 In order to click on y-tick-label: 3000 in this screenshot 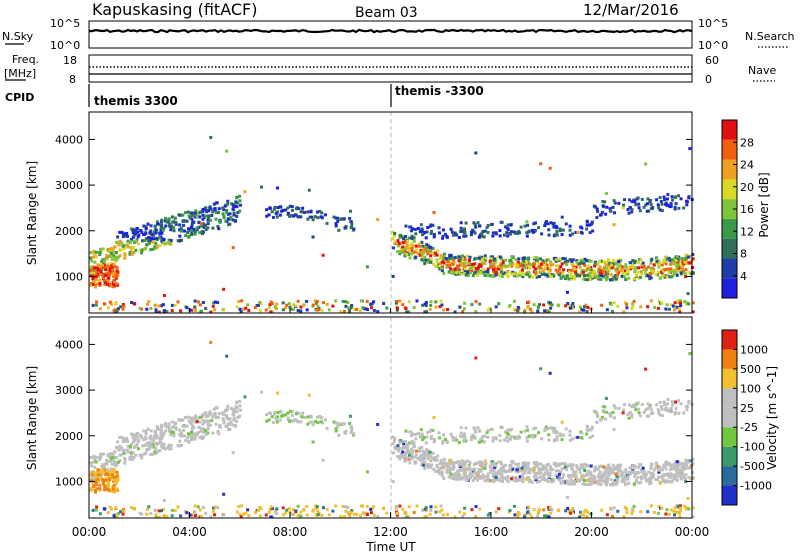, I will do `click(69, 390)`.